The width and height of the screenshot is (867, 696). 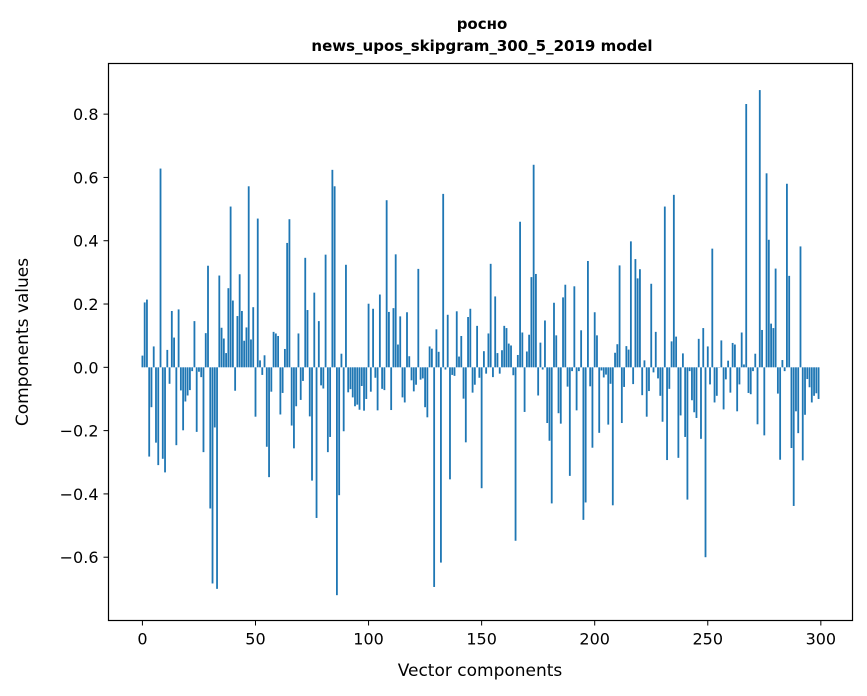 I want to click on chart-title-line-2: news_upos_skipgram_300_5_2019 model, so click(x=481, y=46).